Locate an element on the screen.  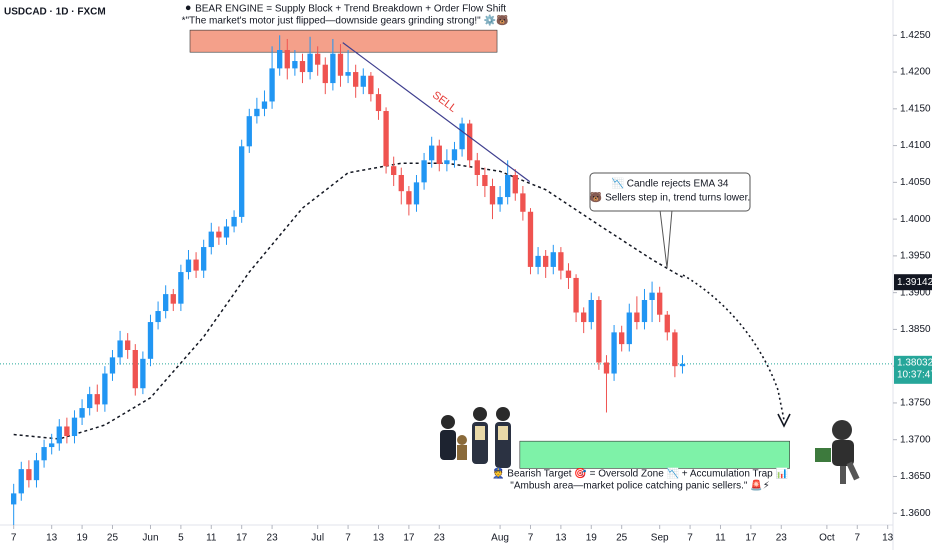
ema-price-box is located at coordinates (913, 282).